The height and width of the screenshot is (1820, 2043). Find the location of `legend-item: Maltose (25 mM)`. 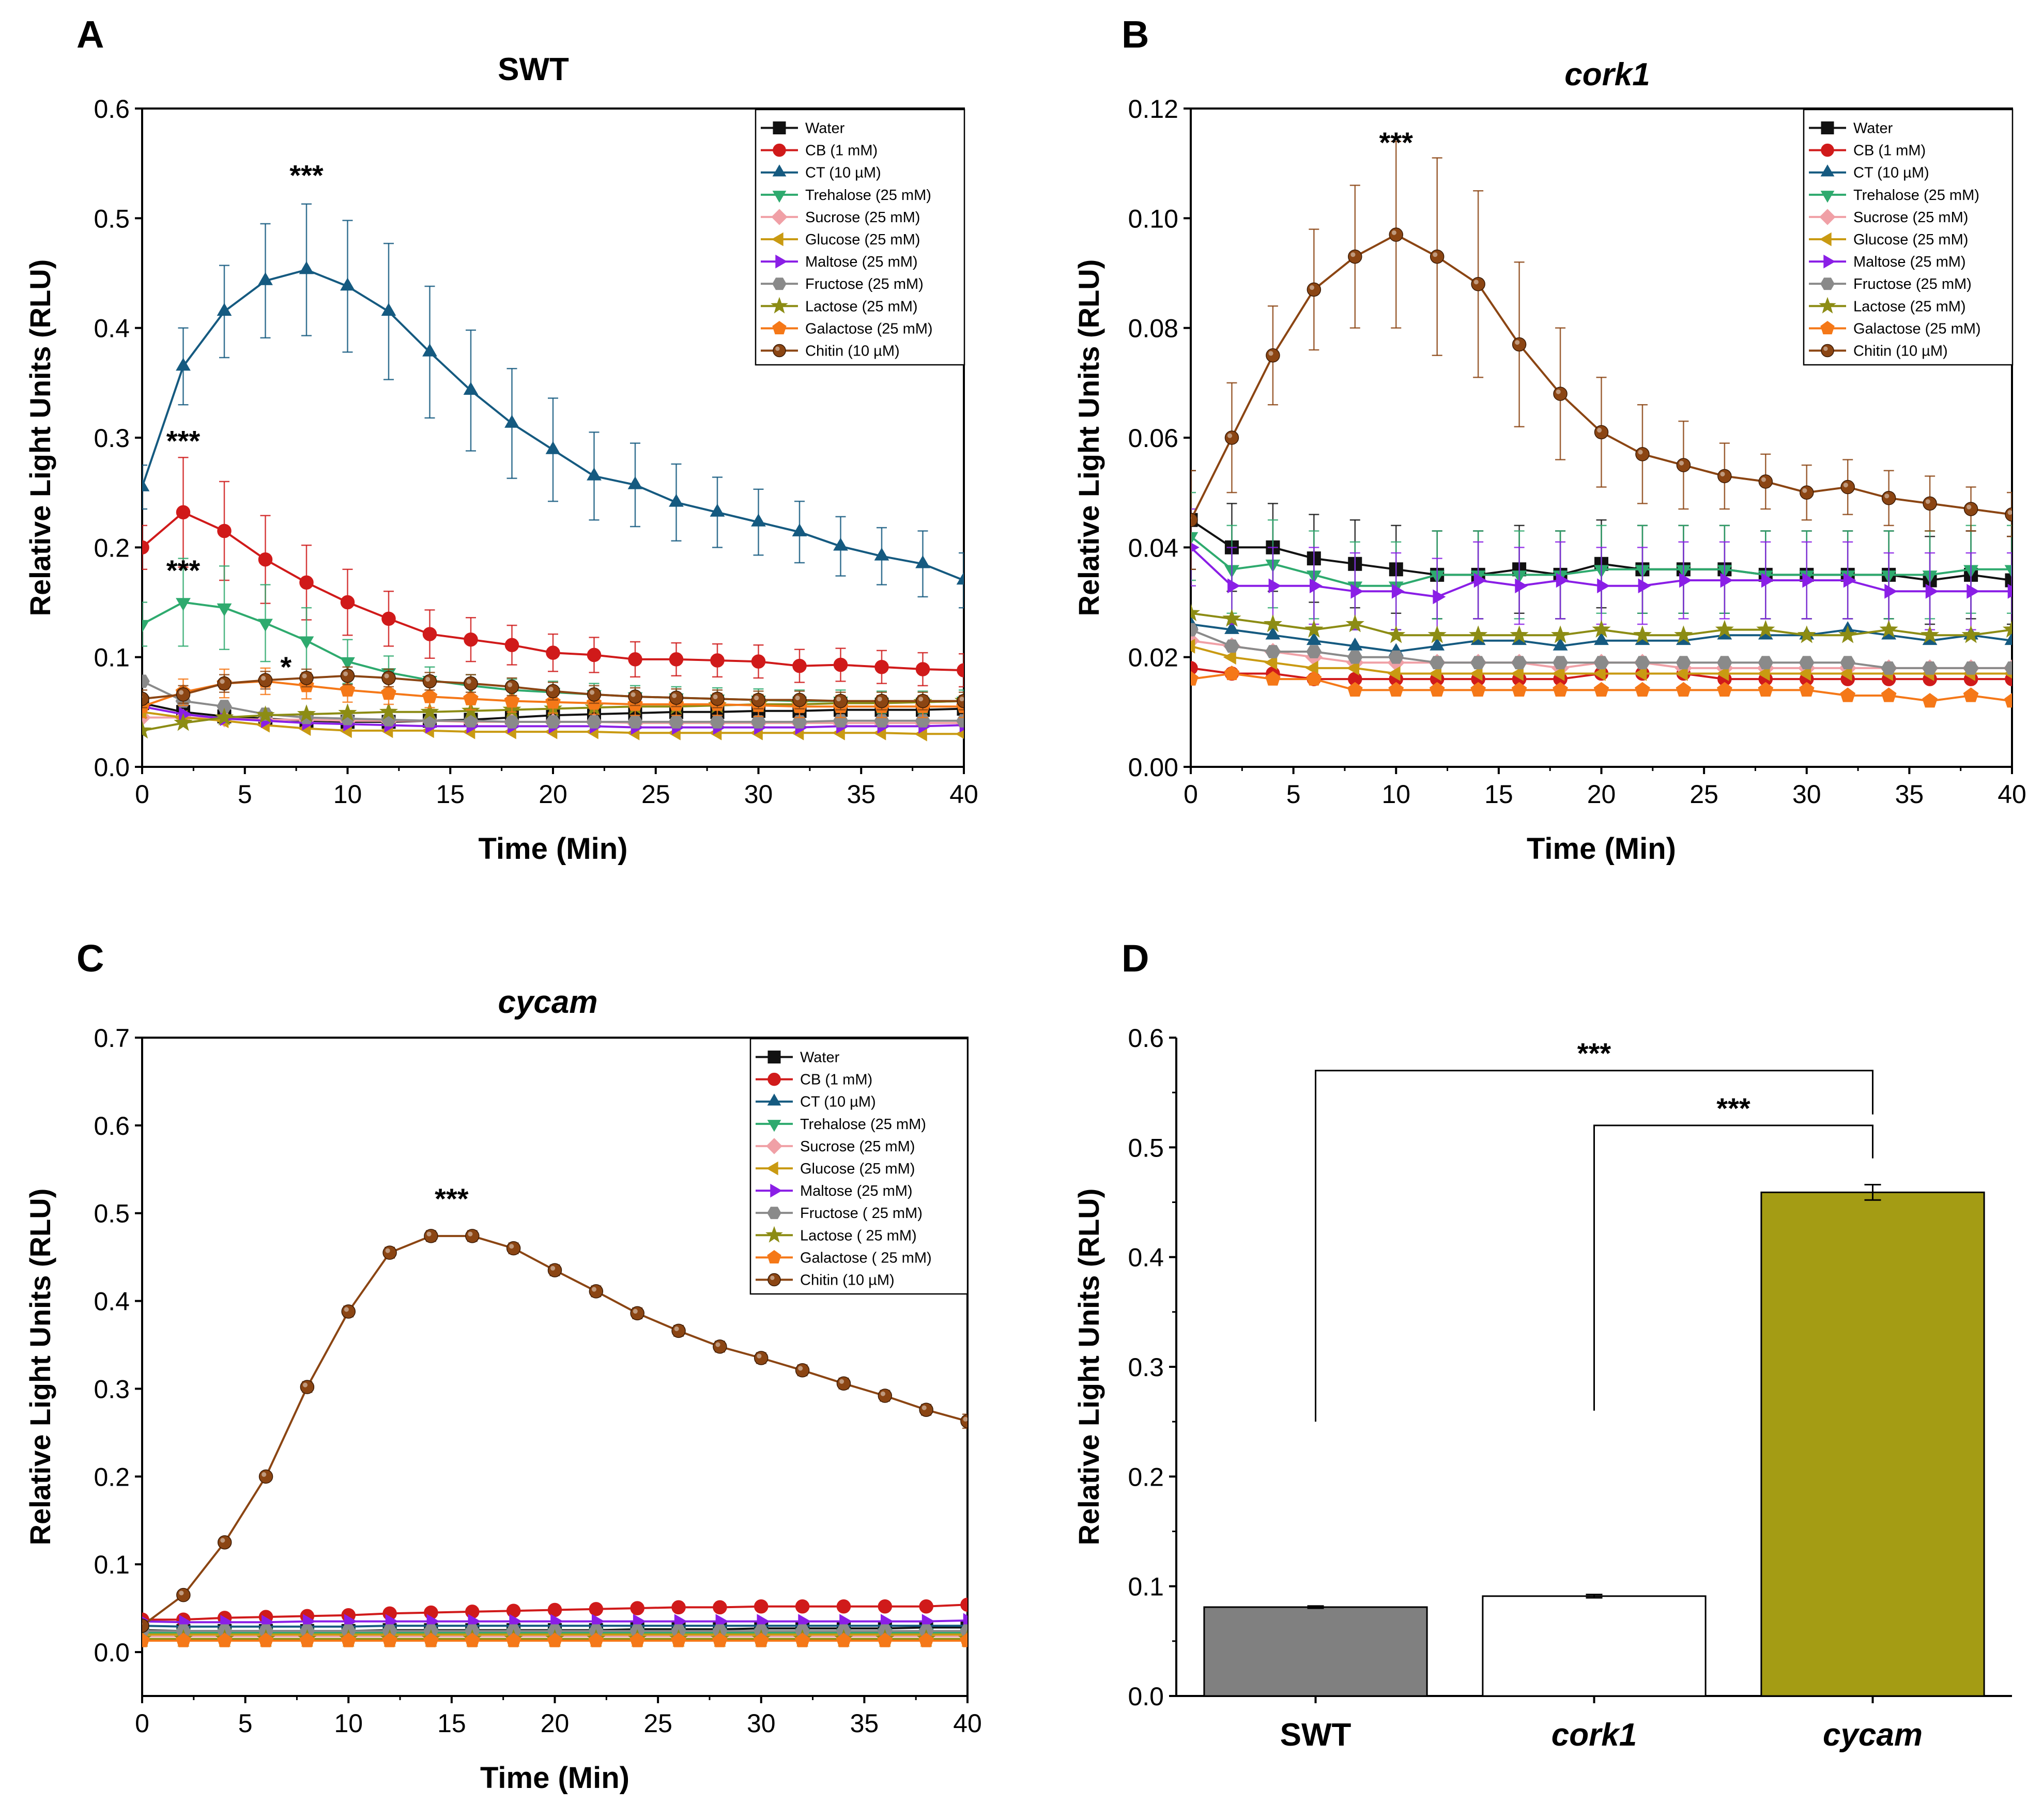

legend-item: Maltose (25 mM) is located at coordinates (1887, 262).